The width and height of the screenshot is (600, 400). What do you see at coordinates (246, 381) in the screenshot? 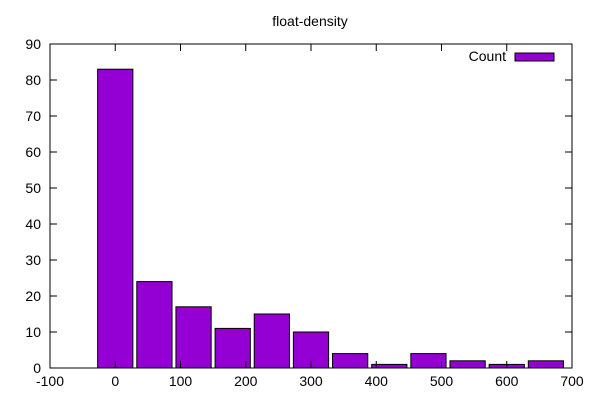
I see `x-tick-label-200: 200` at bounding box center [246, 381].